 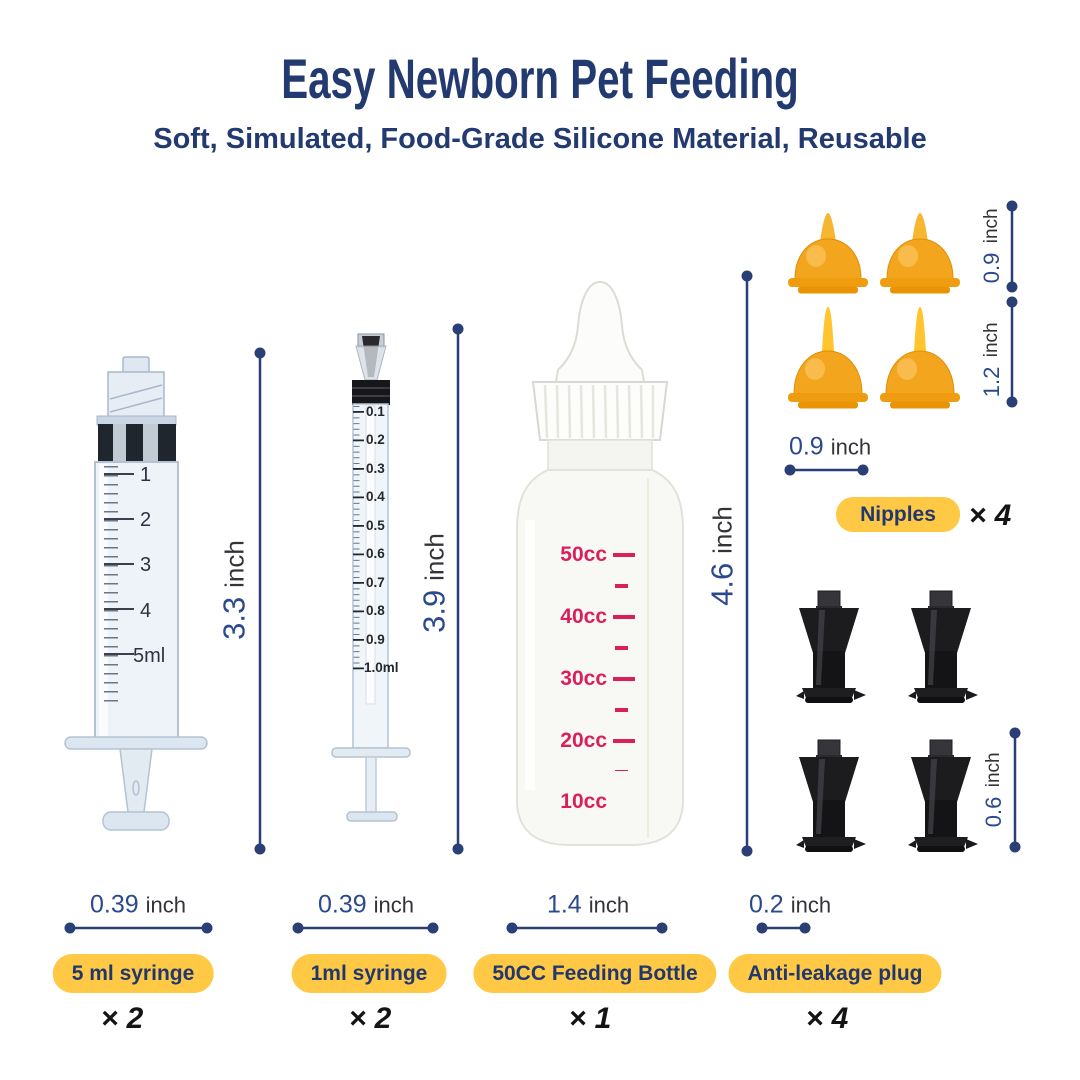 What do you see at coordinates (381, 667) in the screenshot?
I see `syringe1-scale-10ml: 1.0ml` at bounding box center [381, 667].